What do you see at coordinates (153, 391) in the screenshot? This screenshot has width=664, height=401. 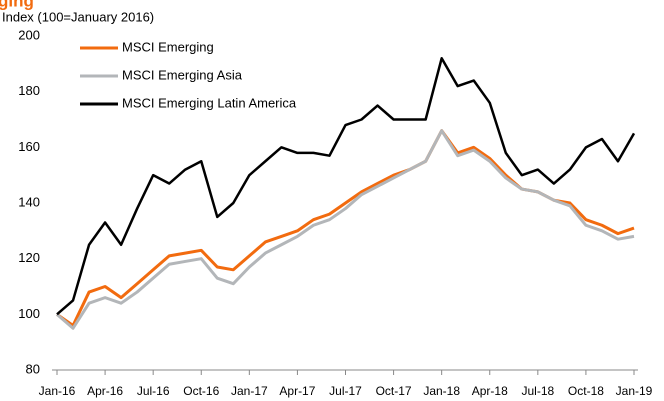 I see `x-tick-label: Jul-16` at bounding box center [153, 391].